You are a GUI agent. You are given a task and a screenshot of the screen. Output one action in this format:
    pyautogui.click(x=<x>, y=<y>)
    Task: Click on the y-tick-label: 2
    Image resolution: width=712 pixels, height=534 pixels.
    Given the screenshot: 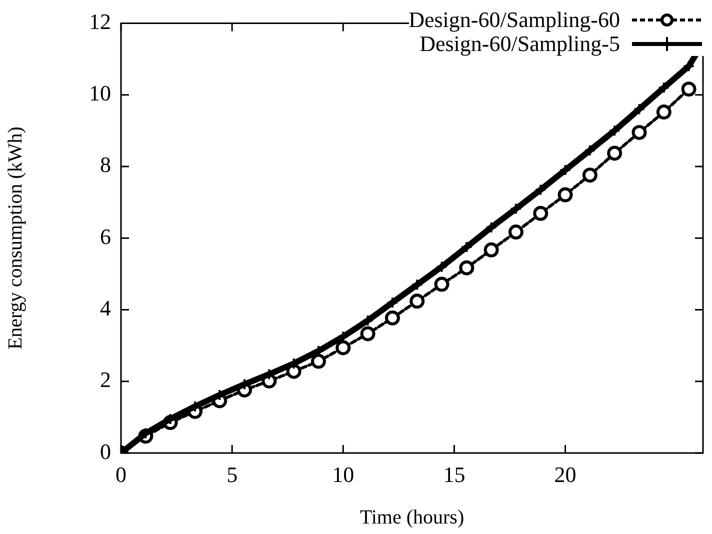 What is the action you would take?
    pyautogui.click(x=105, y=379)
    